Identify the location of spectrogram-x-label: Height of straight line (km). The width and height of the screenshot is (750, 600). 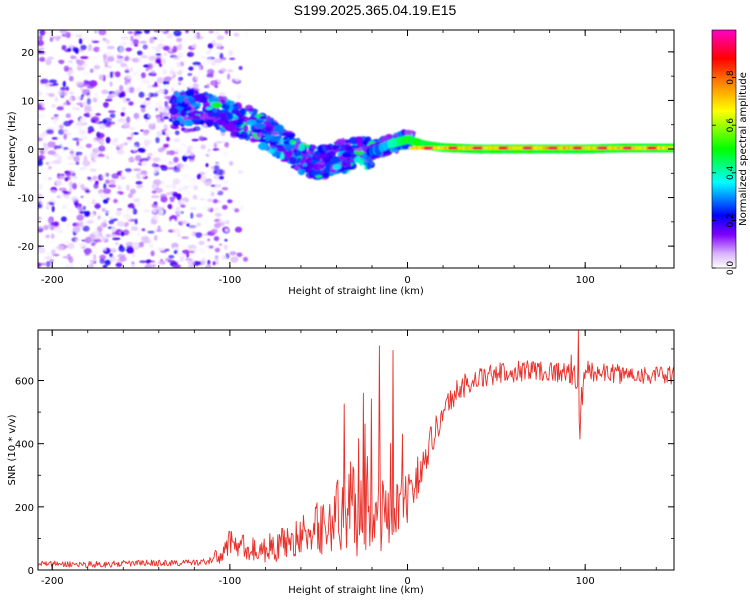
(356, 291).